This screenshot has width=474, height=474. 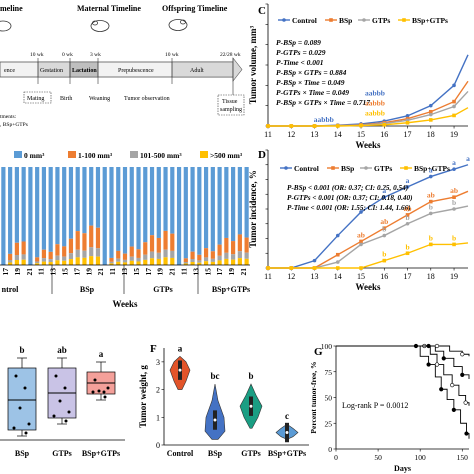 What do you see at coordinates (35, 99) in the screenshot?
I see `mating-label: Mating` at bounding box center [35, 99].